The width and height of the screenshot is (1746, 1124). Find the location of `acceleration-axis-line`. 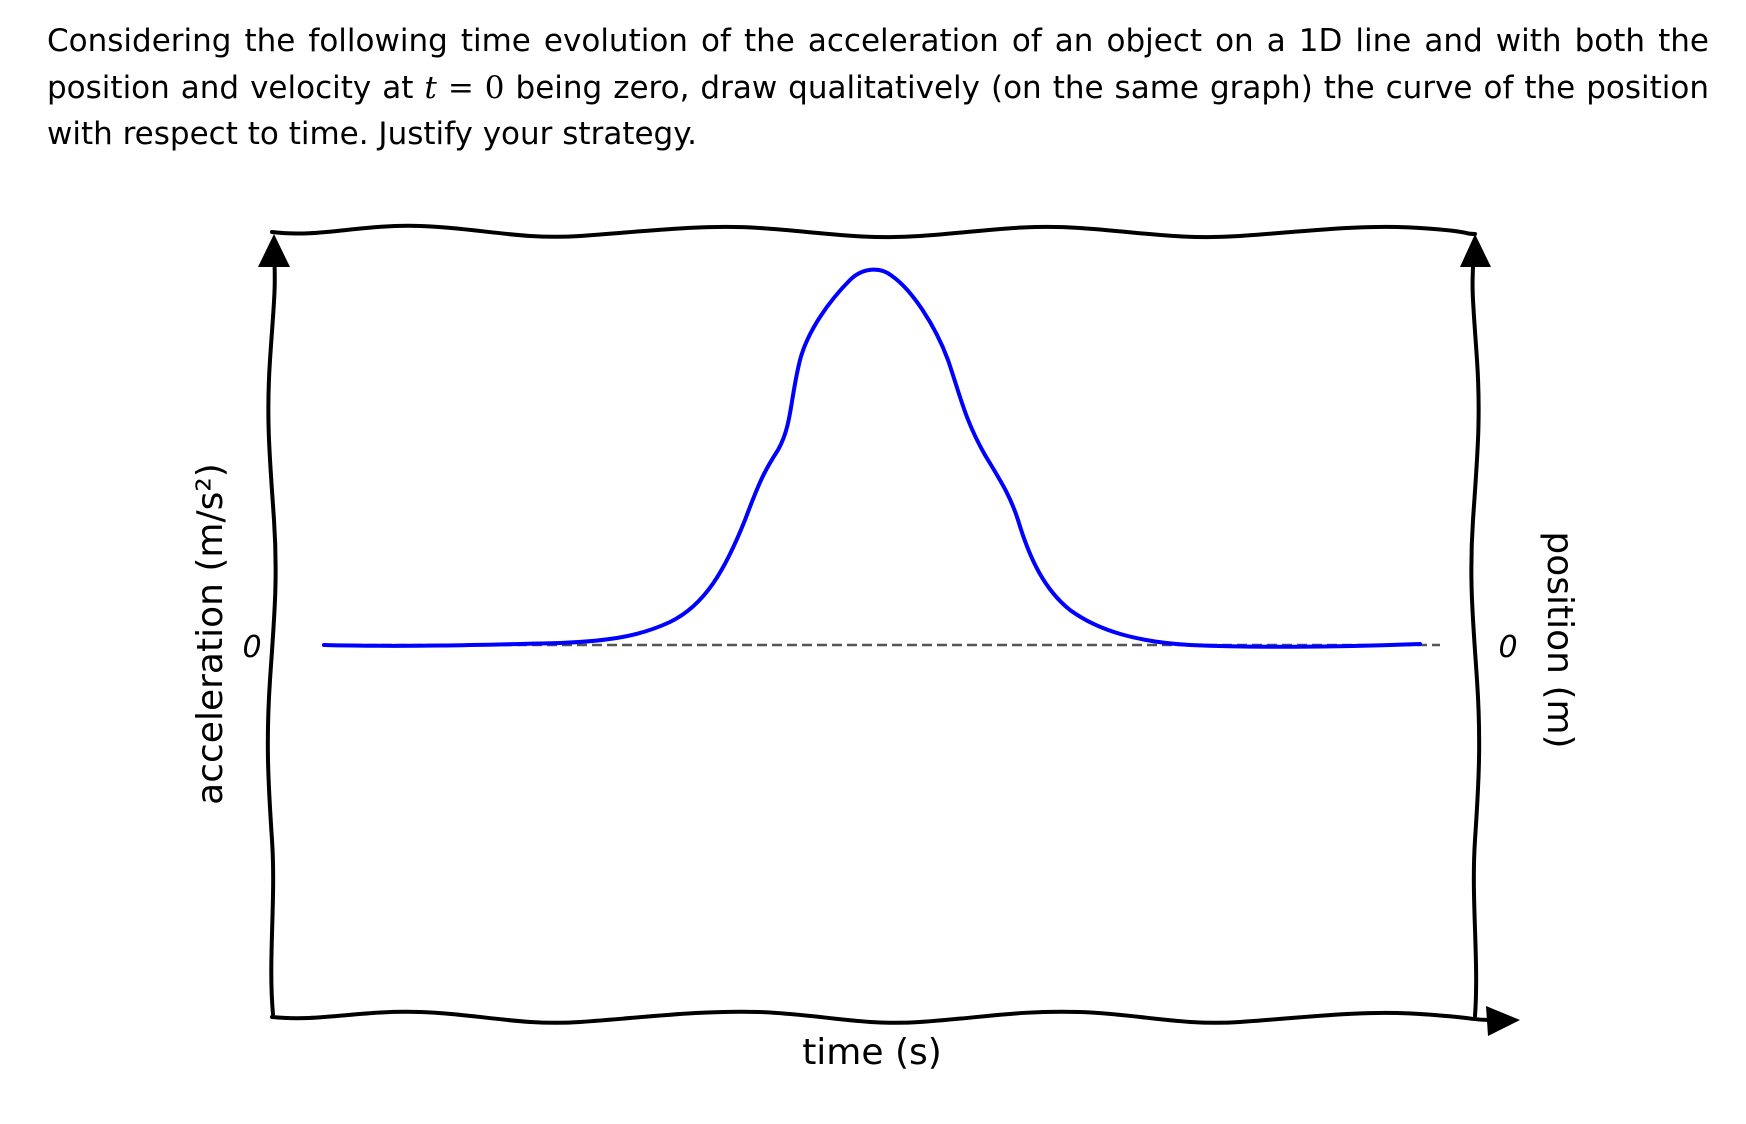

acceleration-axis-line is located at coordinates (271, 632).